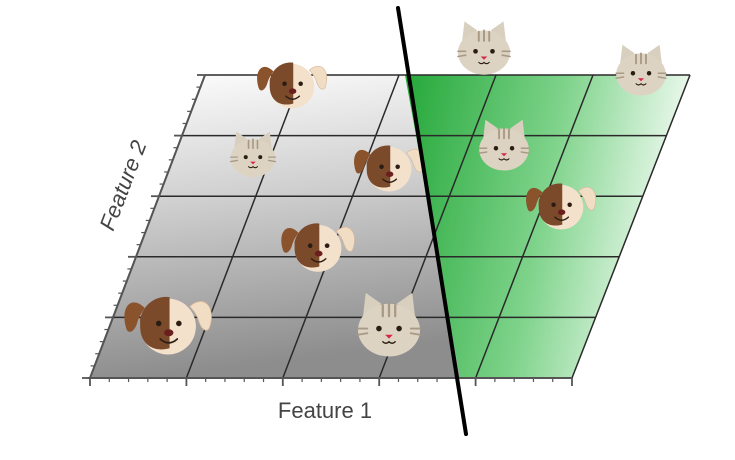 The image size is (735, 460). What do you see at coordinates (432, 221) in the screenshot?
I see `decision-boundary` at bounding box center [432, 221].